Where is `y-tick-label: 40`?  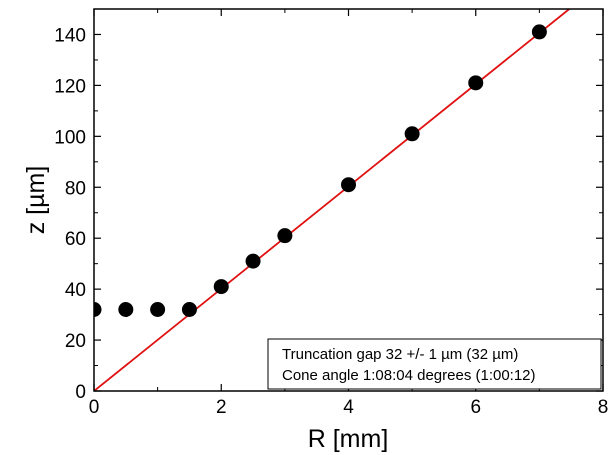
y-tick-label: 40 is located at coordinates (75, 290).